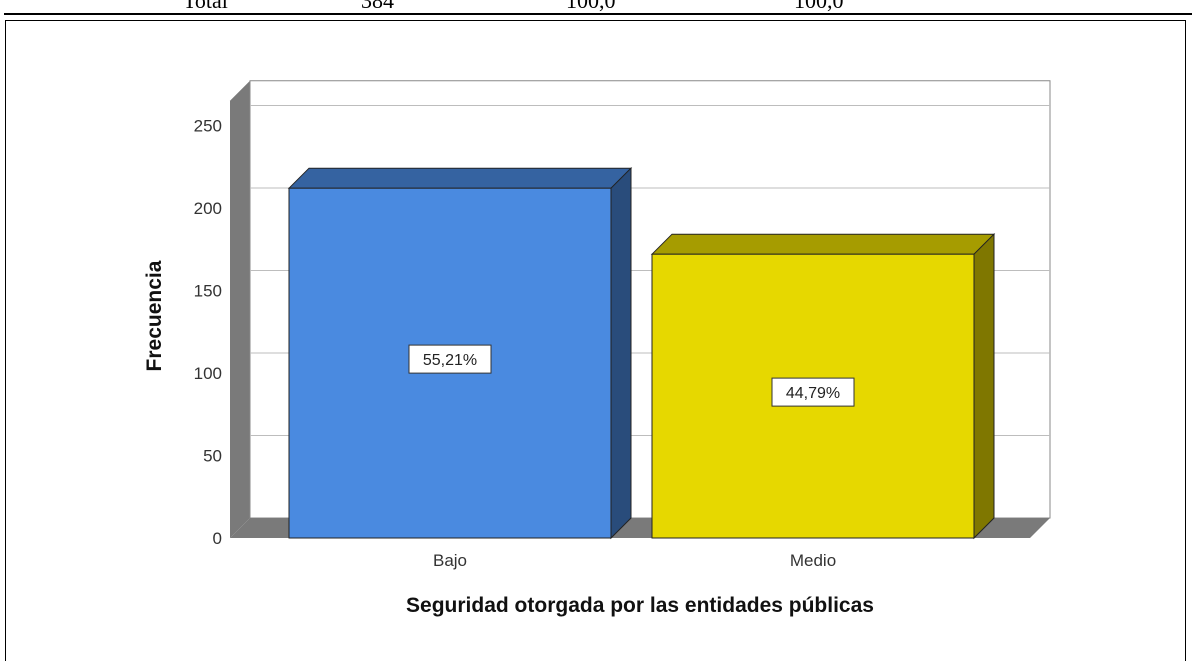 Image resolution: width=1195 pixels, height=661 pixels. Describe the element at coordinates (813, 560) in the screenshot. I see `x-category-1: Medio` at that location.